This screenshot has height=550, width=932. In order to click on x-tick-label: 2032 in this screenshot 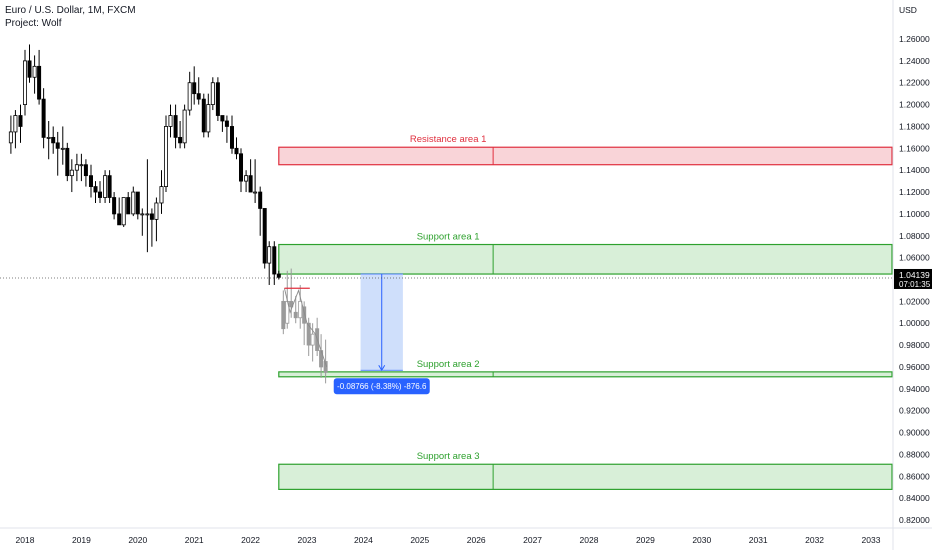, I will do `click(814, 540)`.